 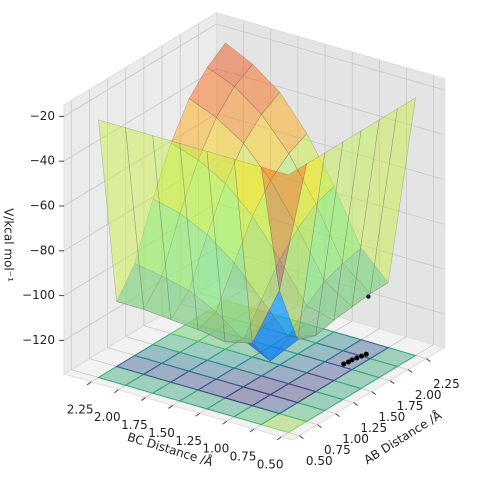 What do you see at coordinates (392, 417) in the screenshot?
I see `x-tick-label: 1.50` at bounding box center [392, 417].